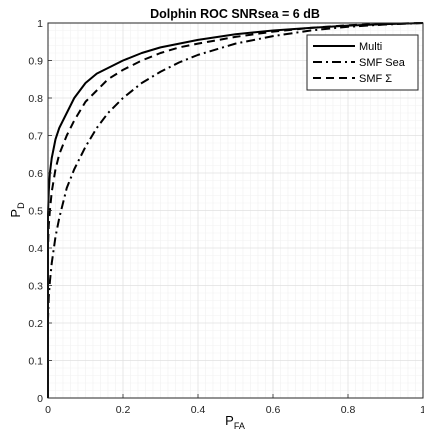 The image size is (424, 436). What do you see at coordinates (40, 24) in the screenshot?
I see `y-tick-label: 1` at bounding box center [40, 24].